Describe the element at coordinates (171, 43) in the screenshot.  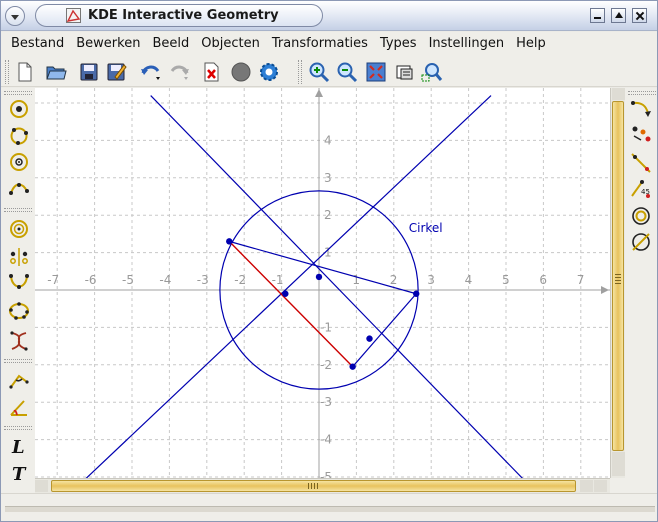
I see `menu-beeld: Beeld` at that location.